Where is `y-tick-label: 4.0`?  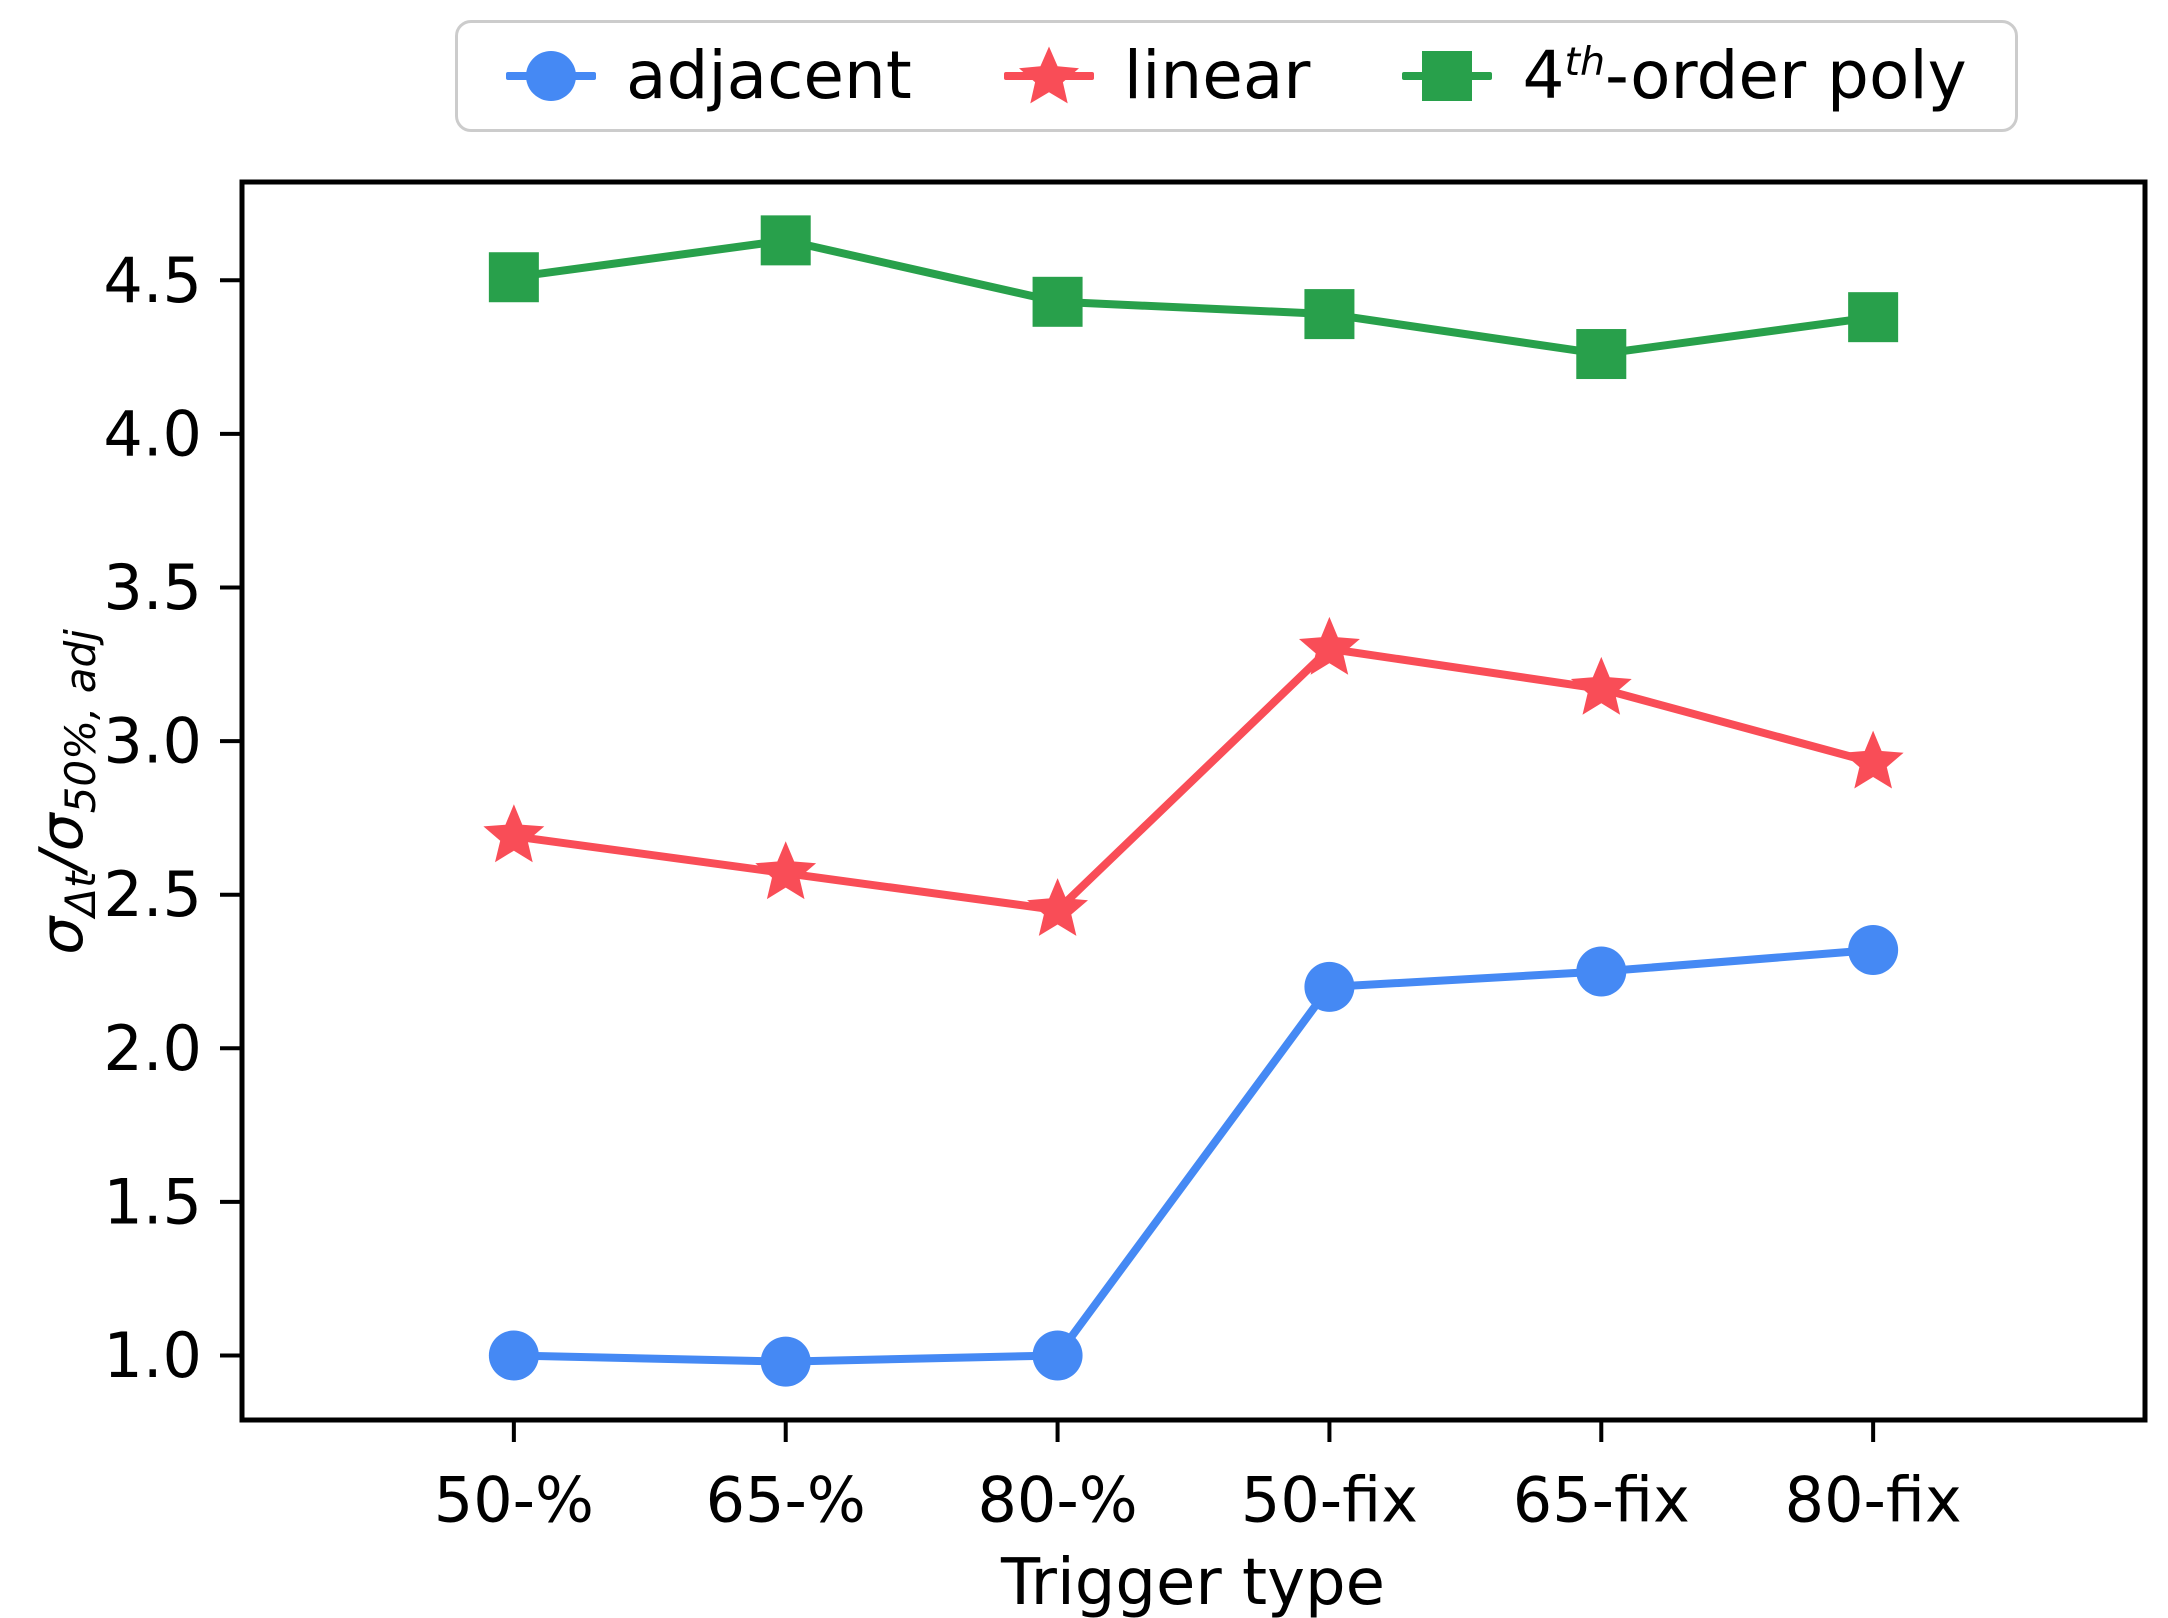 y-tick-label: 4.0 is located at coordinates (152, 433).